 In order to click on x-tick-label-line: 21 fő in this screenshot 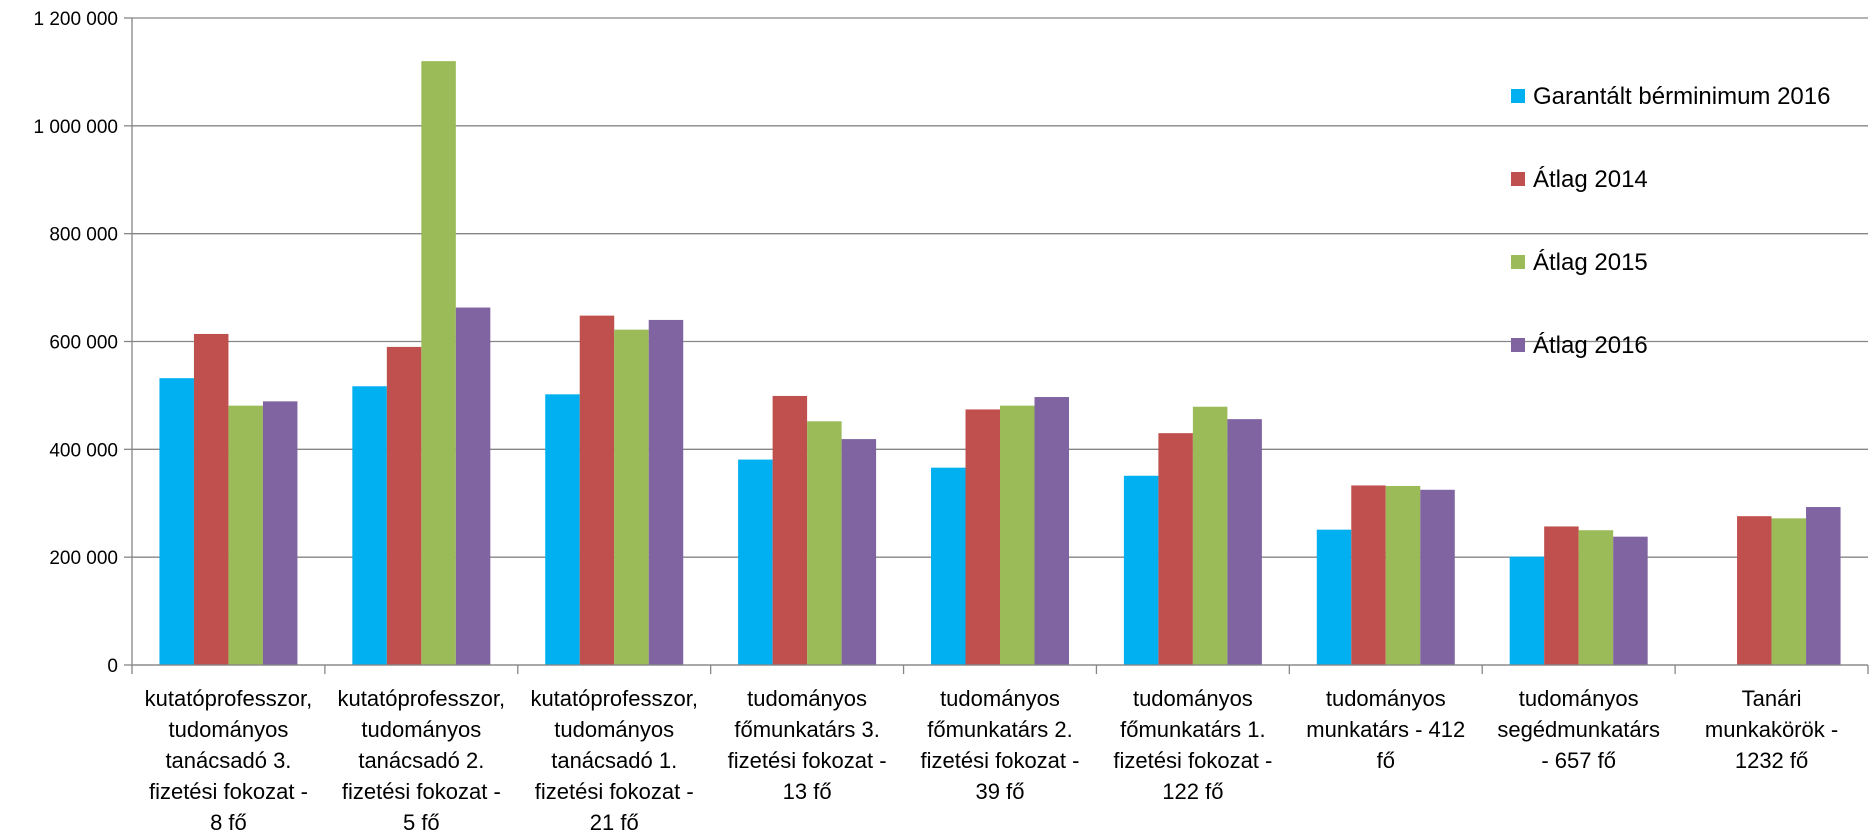, I will do `click(614, 822)`.